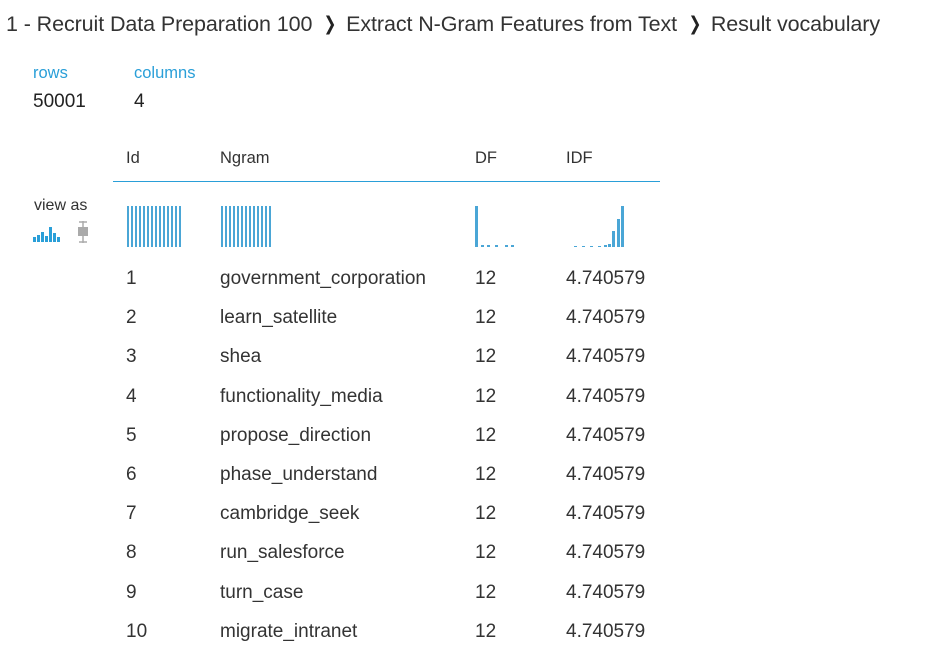 This screenshot has width=939, height=654. What do you see at coordinates (139, 101) in the screenshot?
I see `columns-value: 4` at bounding box center [139, 101].